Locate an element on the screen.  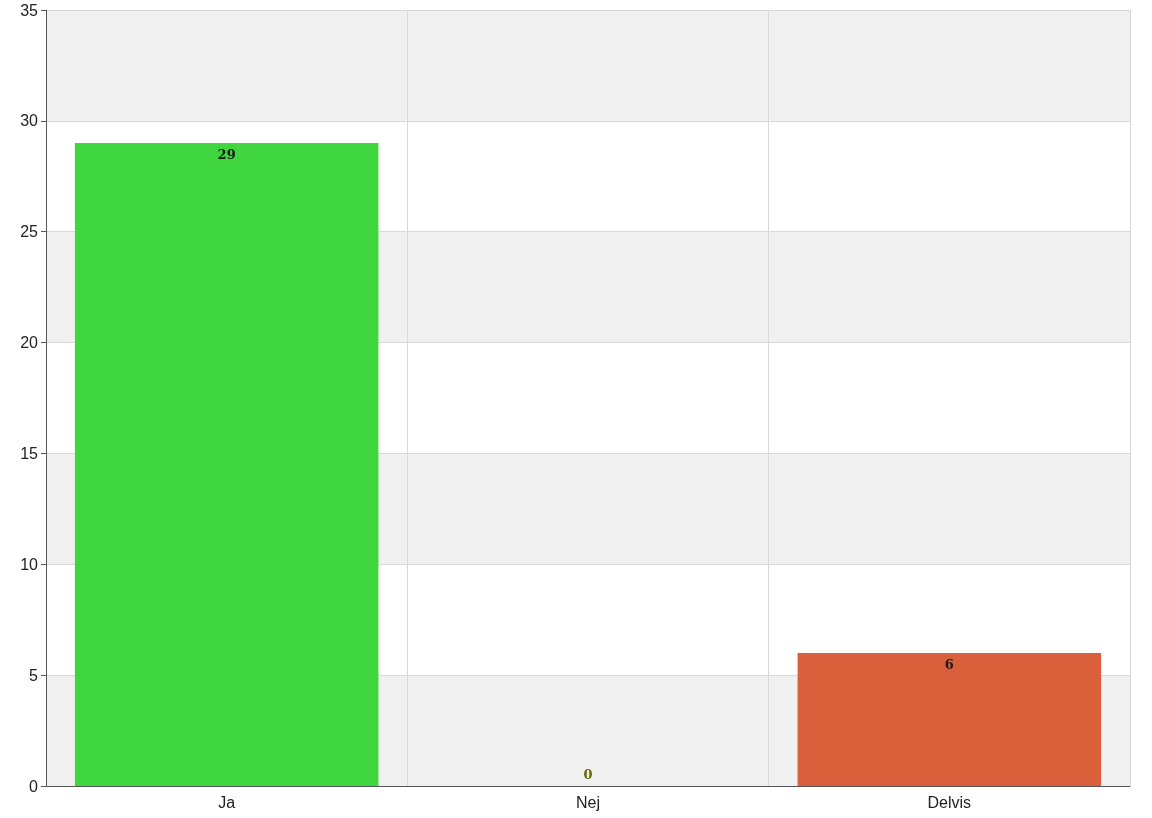
y-tick-label: 0 is located at coordinates (34, 786).